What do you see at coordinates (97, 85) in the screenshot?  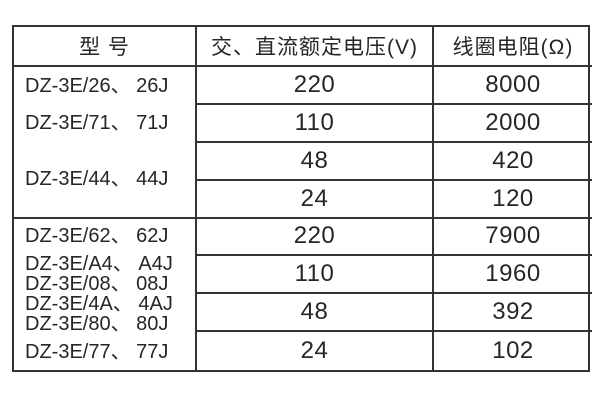 I see `model-name: DZ-3E/26、 26J` at bounding box center [97, 85].